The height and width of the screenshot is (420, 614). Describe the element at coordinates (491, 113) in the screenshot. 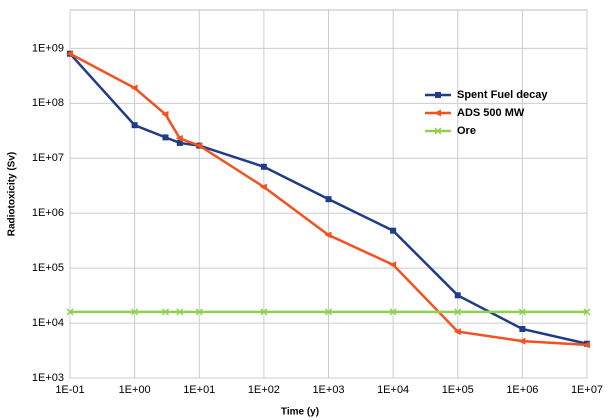

I see `legend-label: ADS 500 MW` at that location.